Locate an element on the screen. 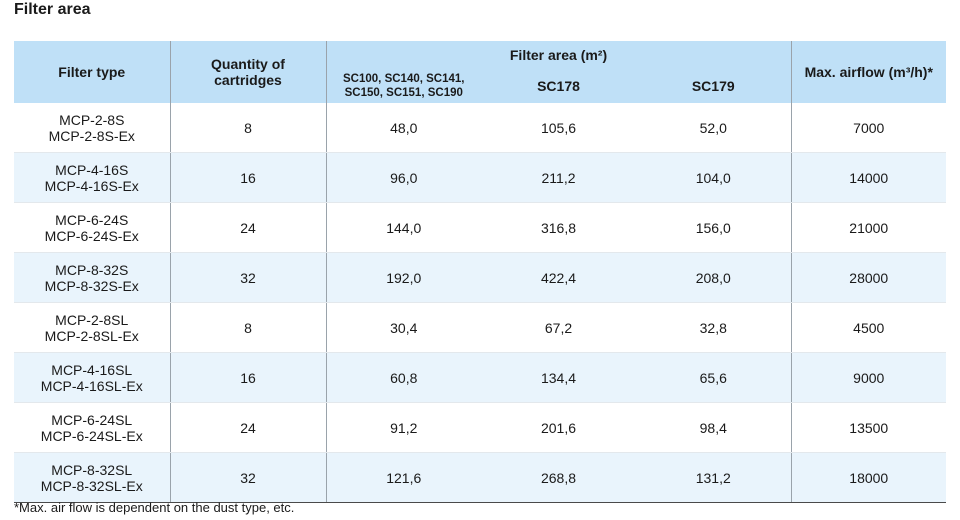 Image resolution: width=960 pixels, height=520 pixels. cell-filter-type: MCP-8-32S MCP-8-32S-Ex is located at coordinates (92, 277).